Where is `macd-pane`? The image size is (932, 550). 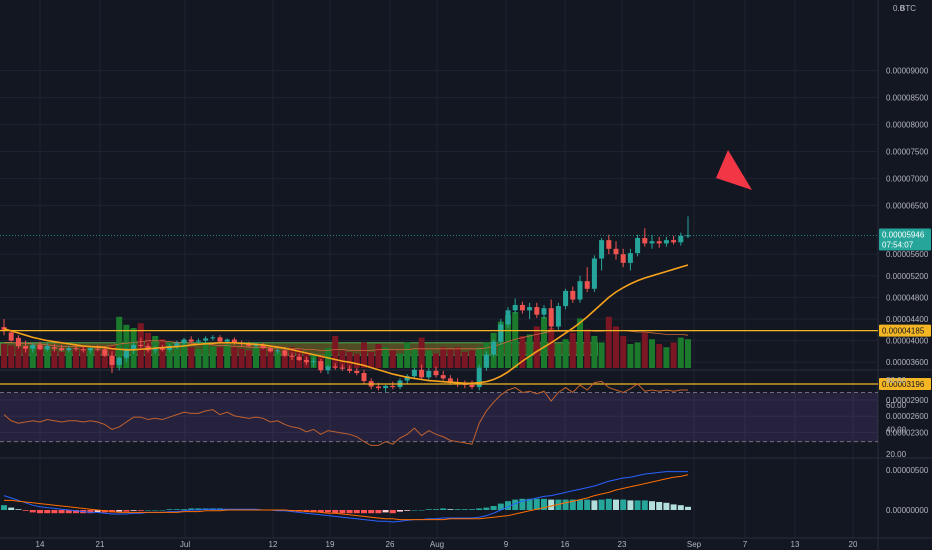
macd-pane is located at coordinates (346, 497).